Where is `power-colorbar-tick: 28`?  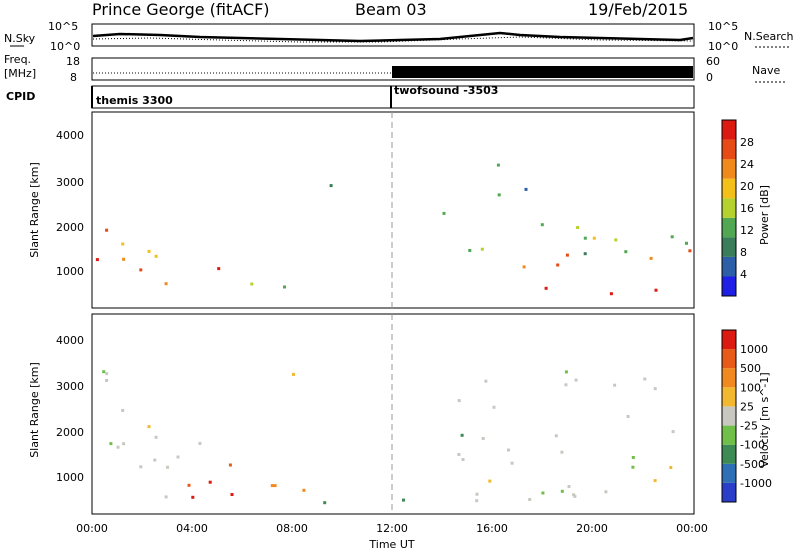
power-colorbar-tick: 28 is located at coordinates (747, 142).